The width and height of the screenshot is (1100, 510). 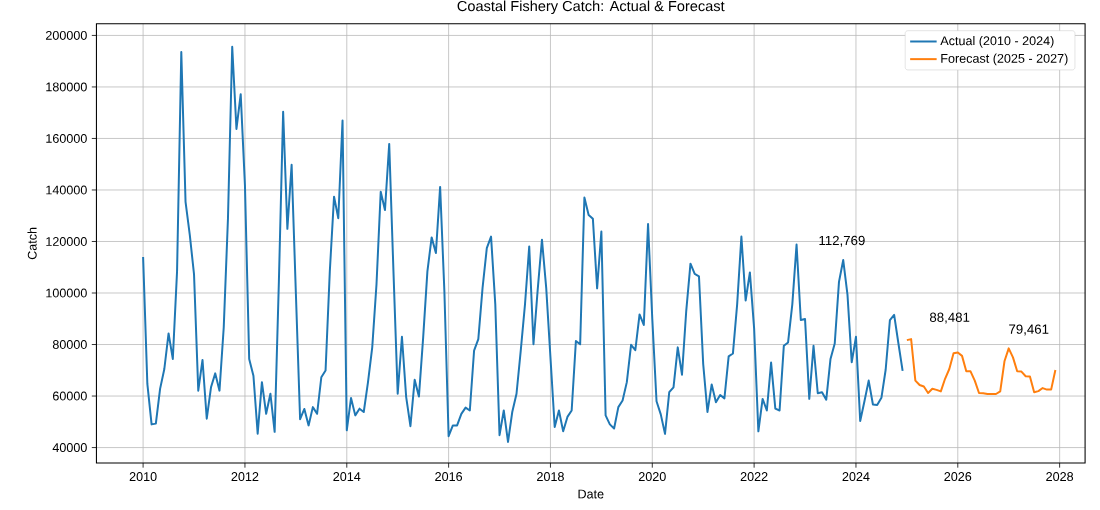 What do you see at coordinates (550, 477) in the screenshot?
I see `x-tick-label: 2018` at bounding box center [550, 477].